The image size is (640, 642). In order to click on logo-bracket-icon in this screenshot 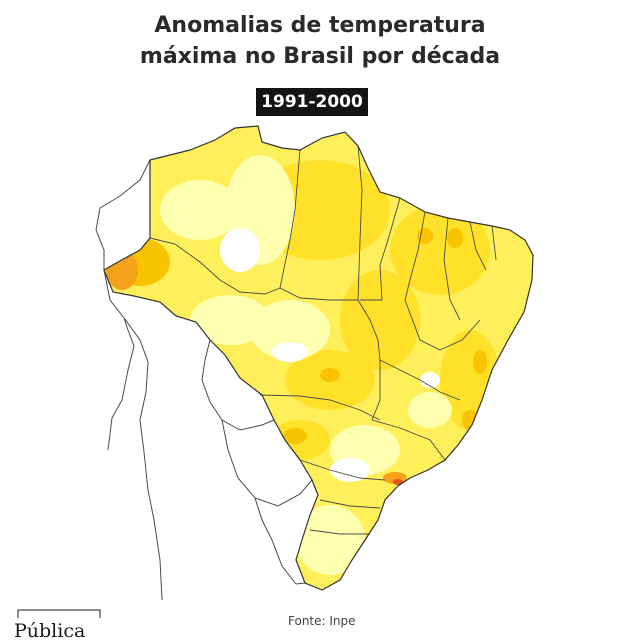, I will do `click(59, 613)`.